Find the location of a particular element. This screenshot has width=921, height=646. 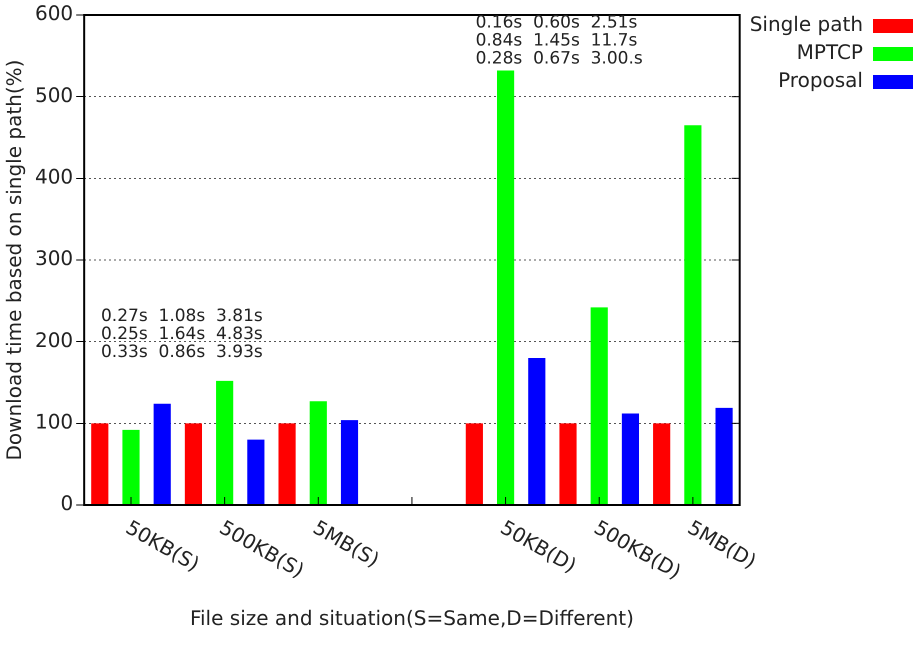

annotation: 0.33s 0.86s 3.93s is located at coordinates (181, 352).